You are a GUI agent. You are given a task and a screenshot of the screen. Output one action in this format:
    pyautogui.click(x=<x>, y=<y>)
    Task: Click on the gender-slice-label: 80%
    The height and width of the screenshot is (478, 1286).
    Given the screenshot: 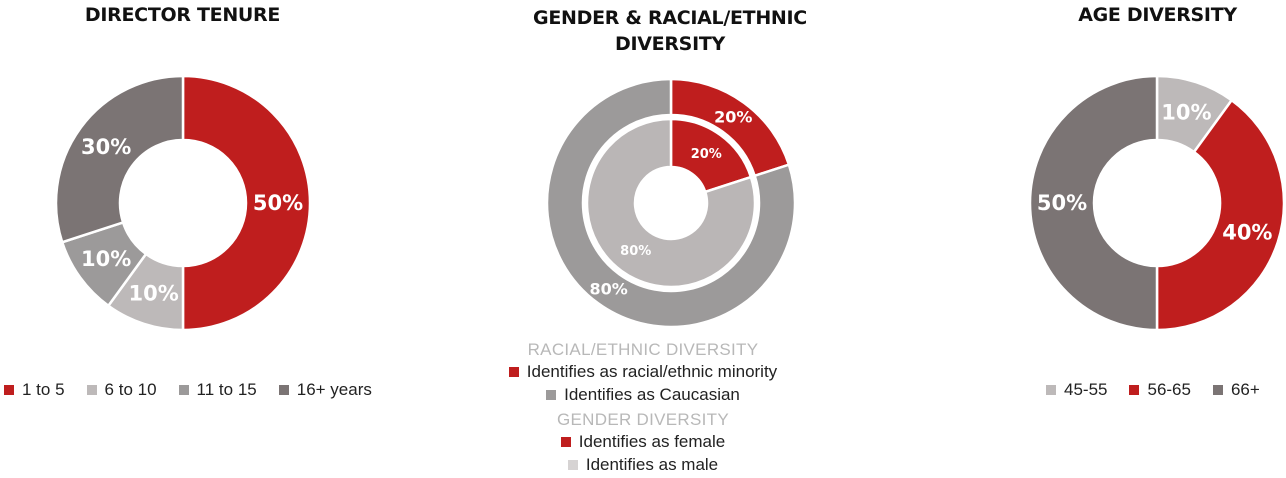 What is the action you would take?
    pyautogui.click(x=635, y=251)
    